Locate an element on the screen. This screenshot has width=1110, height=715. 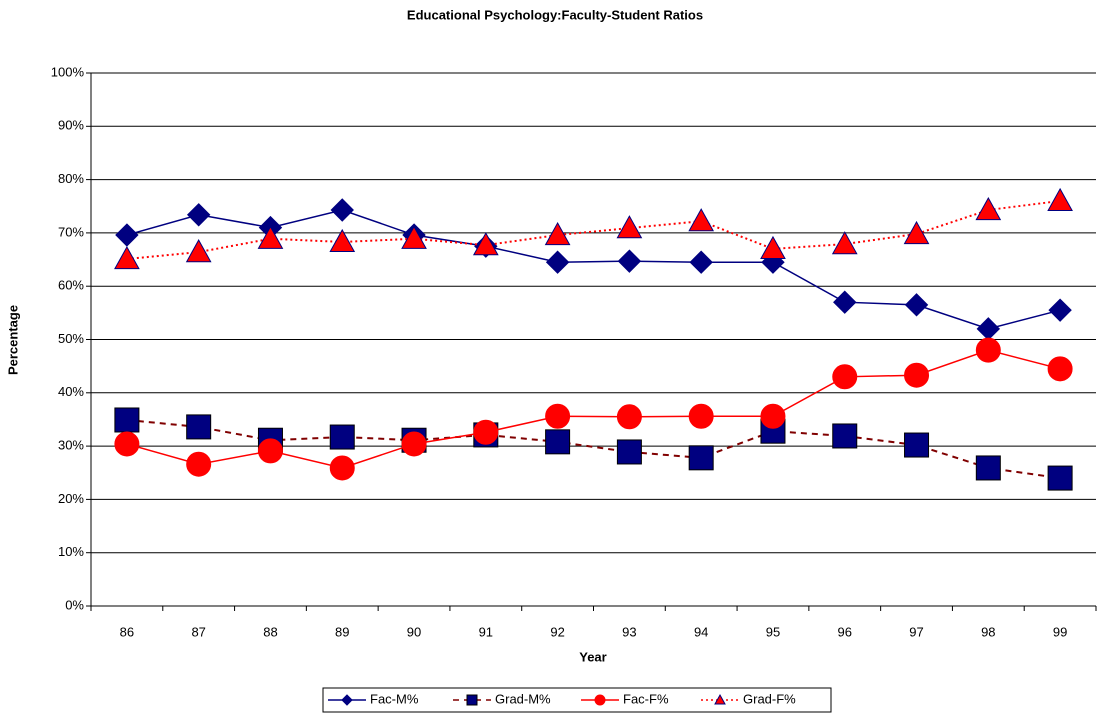
x-tick-label: 92 is located at coordinates (557, 631).